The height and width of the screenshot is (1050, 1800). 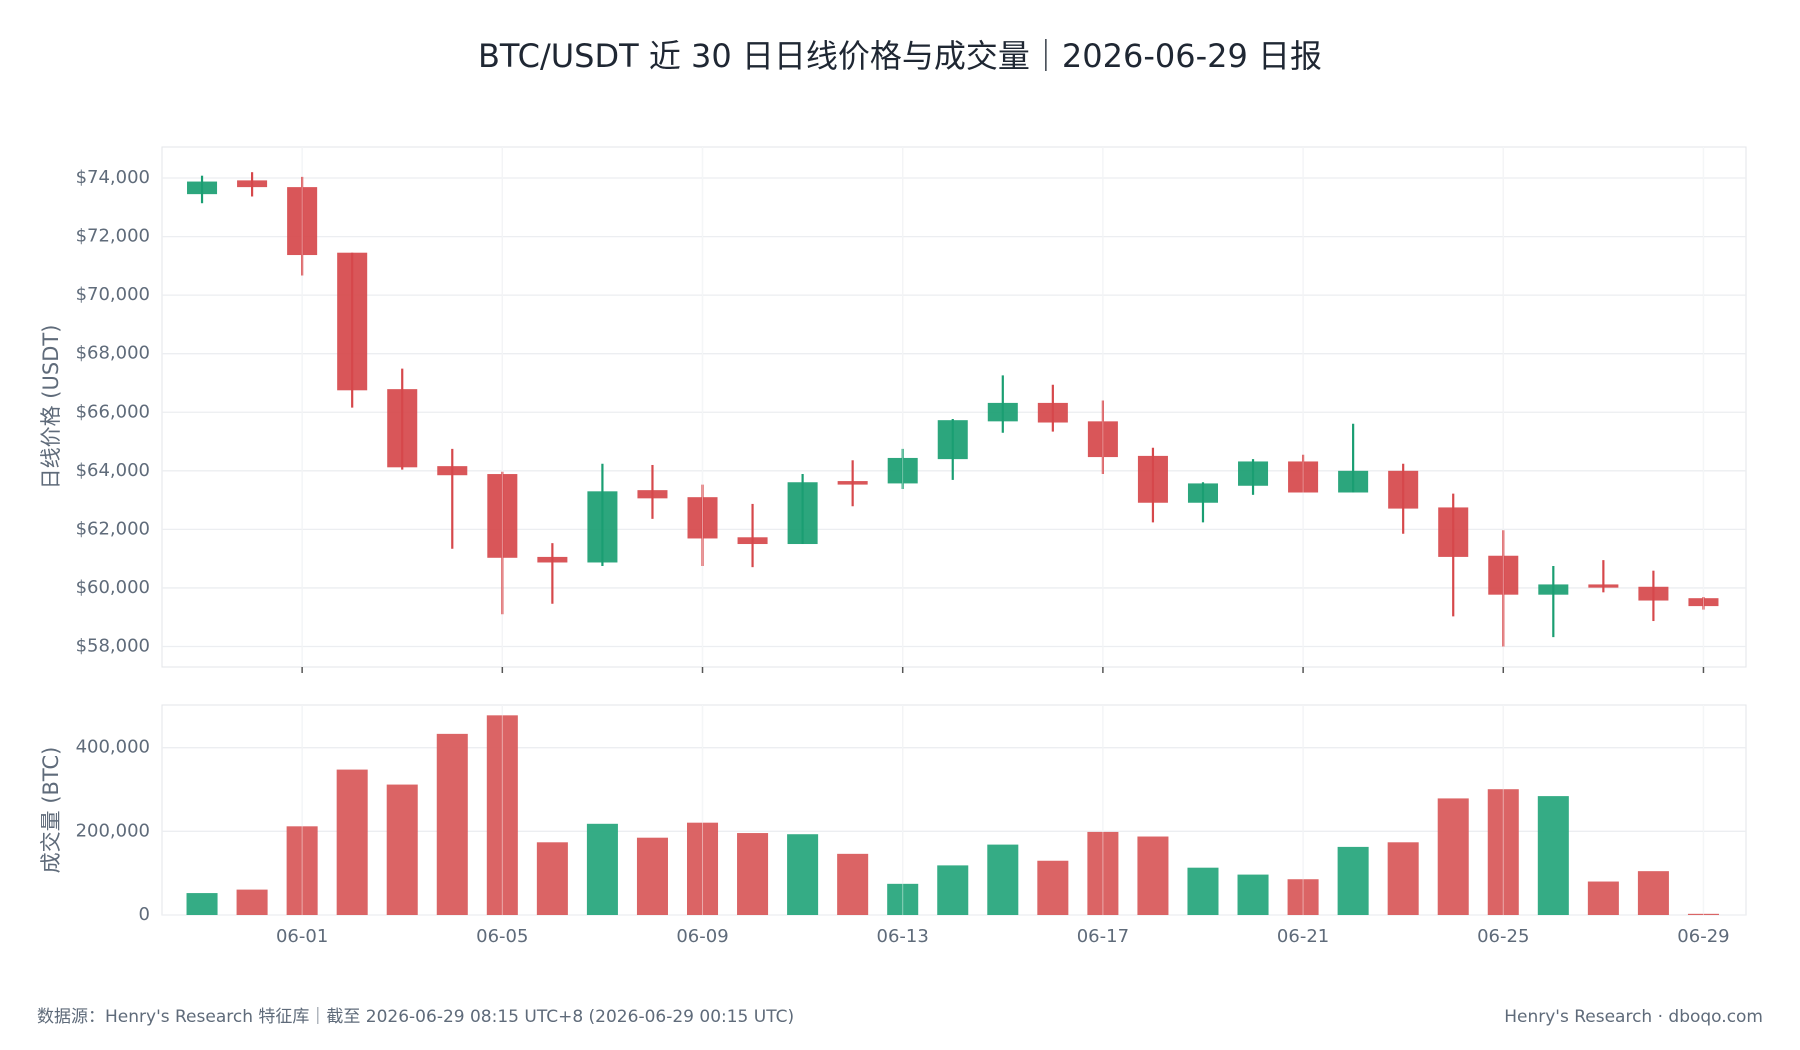 What do you see at coordinates (1703, 936) in the screenshot?
I see `x-tick-label: 06-29` at bounding box center [1703, 936].